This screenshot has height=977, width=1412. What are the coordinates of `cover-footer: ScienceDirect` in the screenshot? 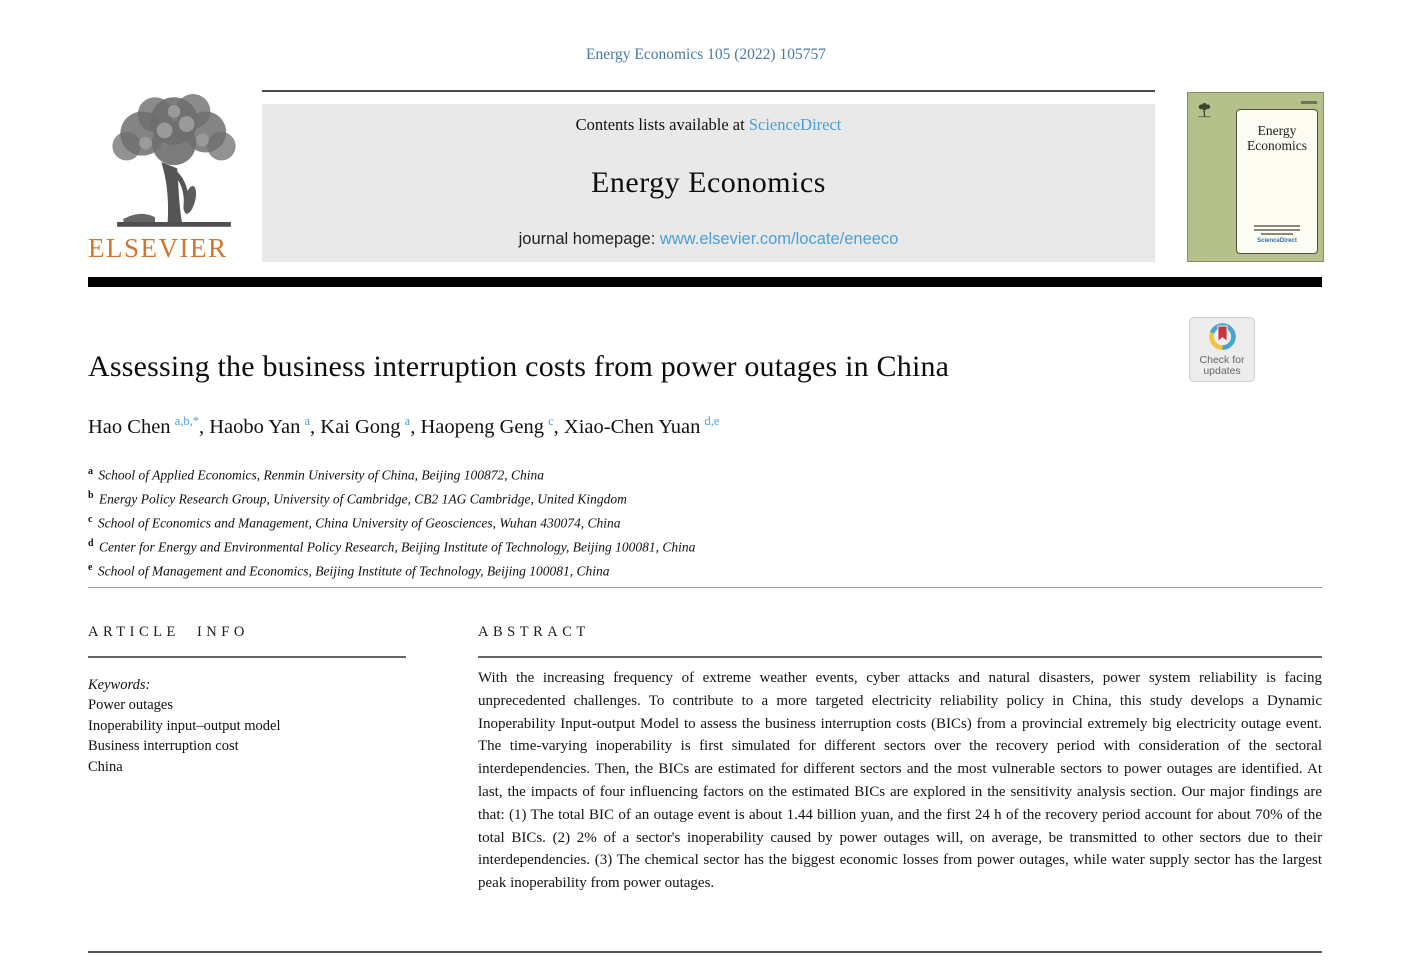 It's located at (1277, 234).